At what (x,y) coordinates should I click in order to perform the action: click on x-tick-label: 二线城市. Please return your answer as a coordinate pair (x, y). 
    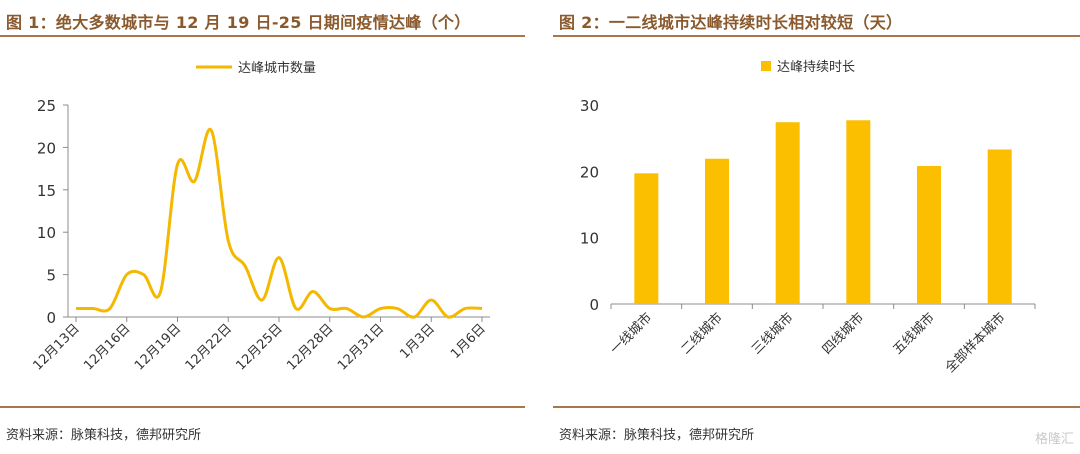
    Looking at the image, I should click on (702, 334).